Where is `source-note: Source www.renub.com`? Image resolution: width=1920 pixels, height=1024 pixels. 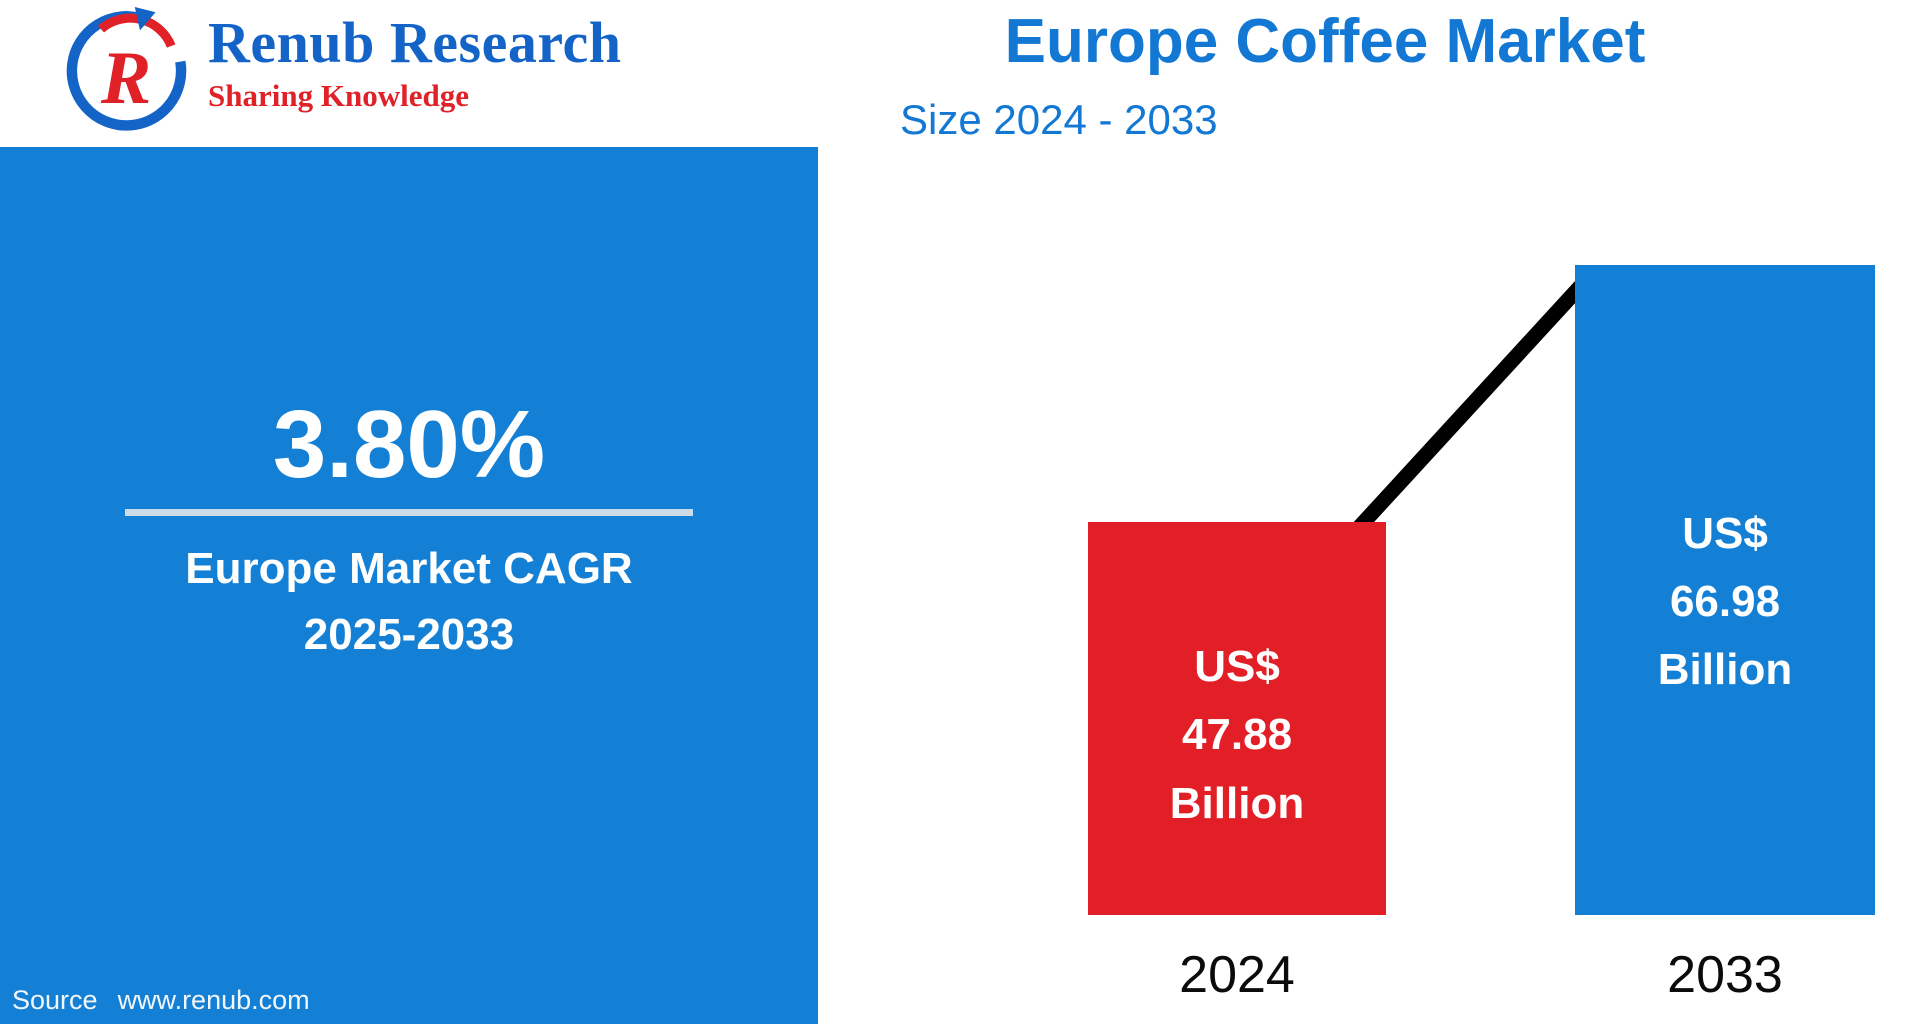 source-note: Source www.renub.com is located at coordinates (161, 1000).